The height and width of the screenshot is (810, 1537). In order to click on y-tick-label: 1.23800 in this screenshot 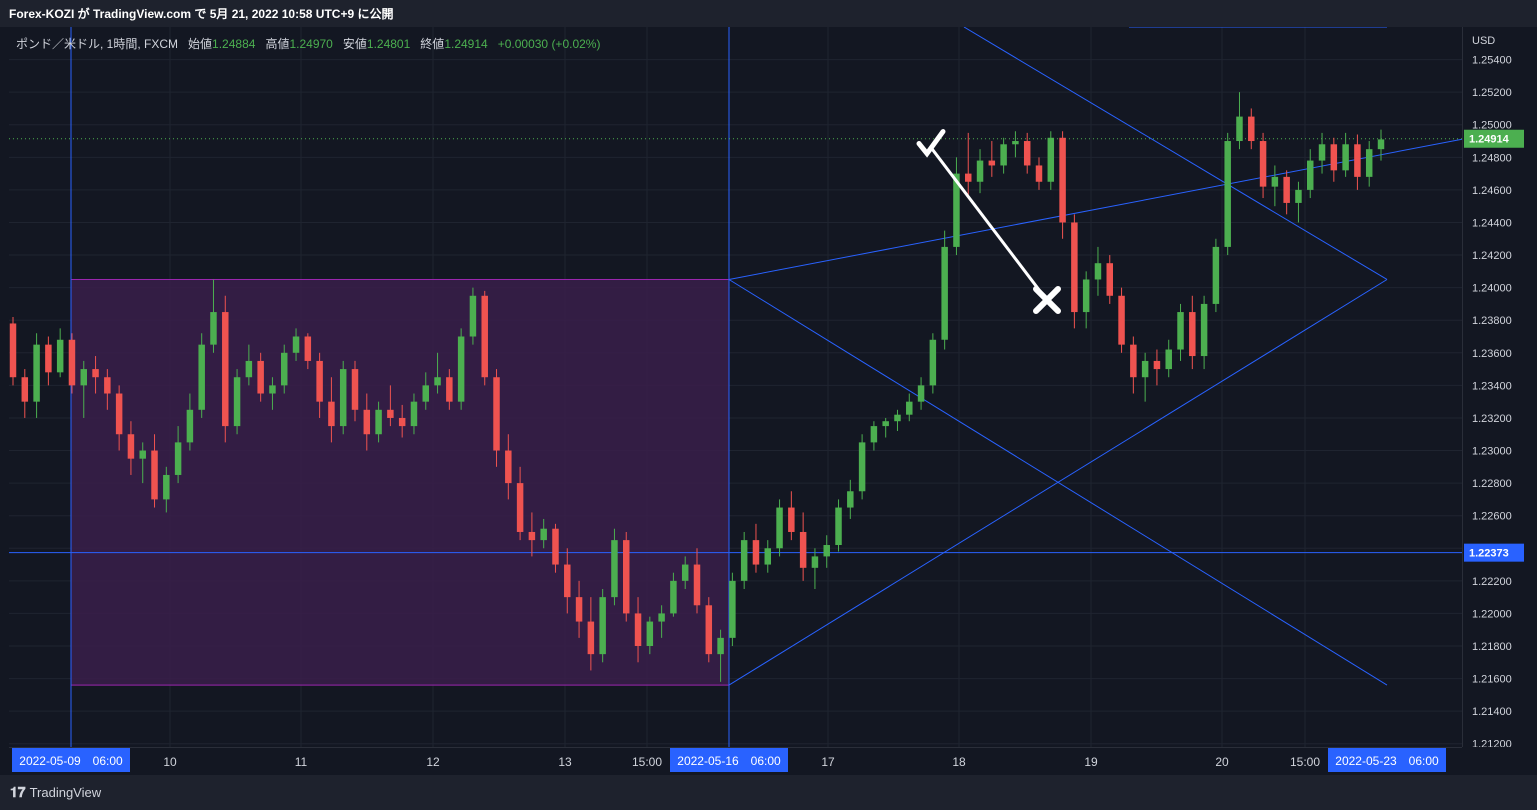, I will do `click(1492, 321)`.